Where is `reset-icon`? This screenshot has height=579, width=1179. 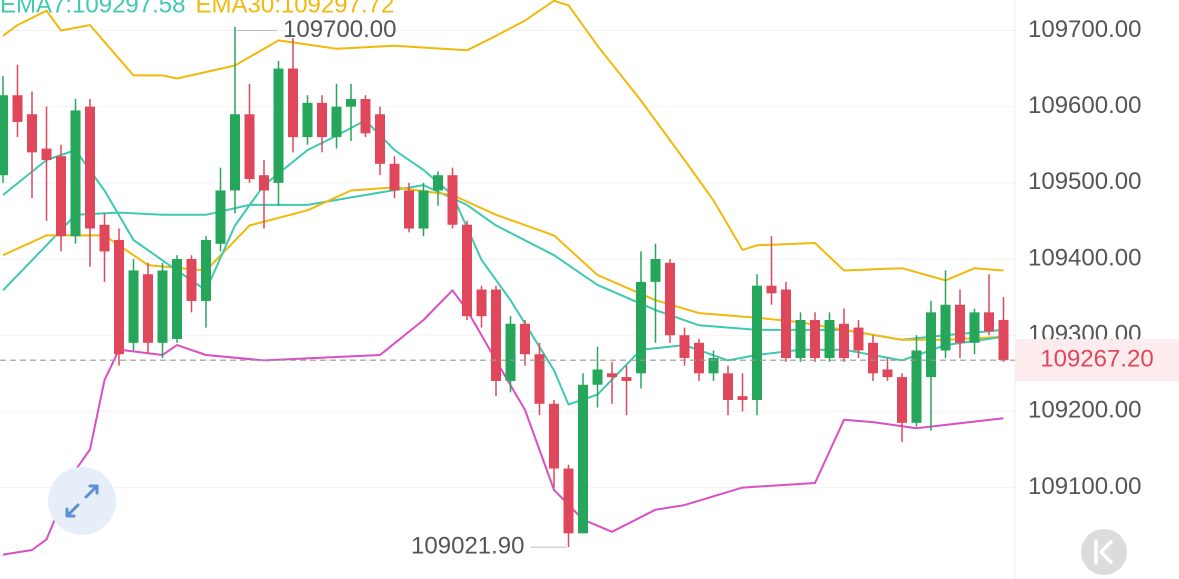 reset-icon is located at coordinates (1103, 552).